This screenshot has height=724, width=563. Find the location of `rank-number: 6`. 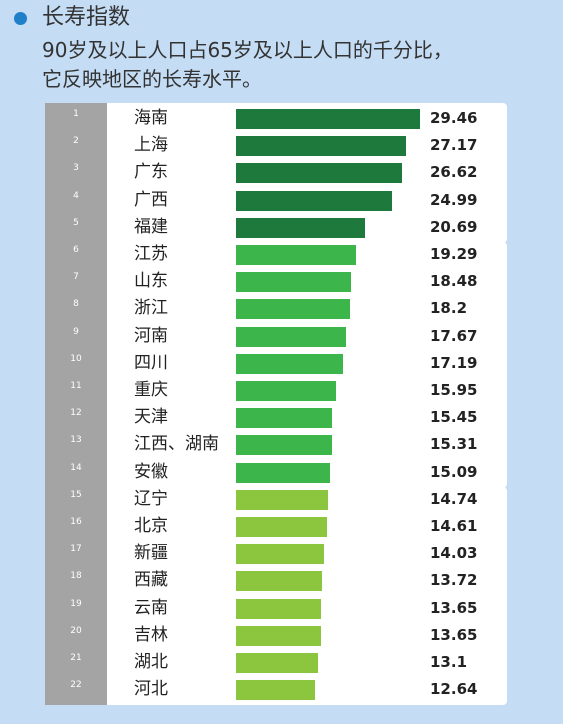

rank-number: 6 is located at coordinates (76, 250).